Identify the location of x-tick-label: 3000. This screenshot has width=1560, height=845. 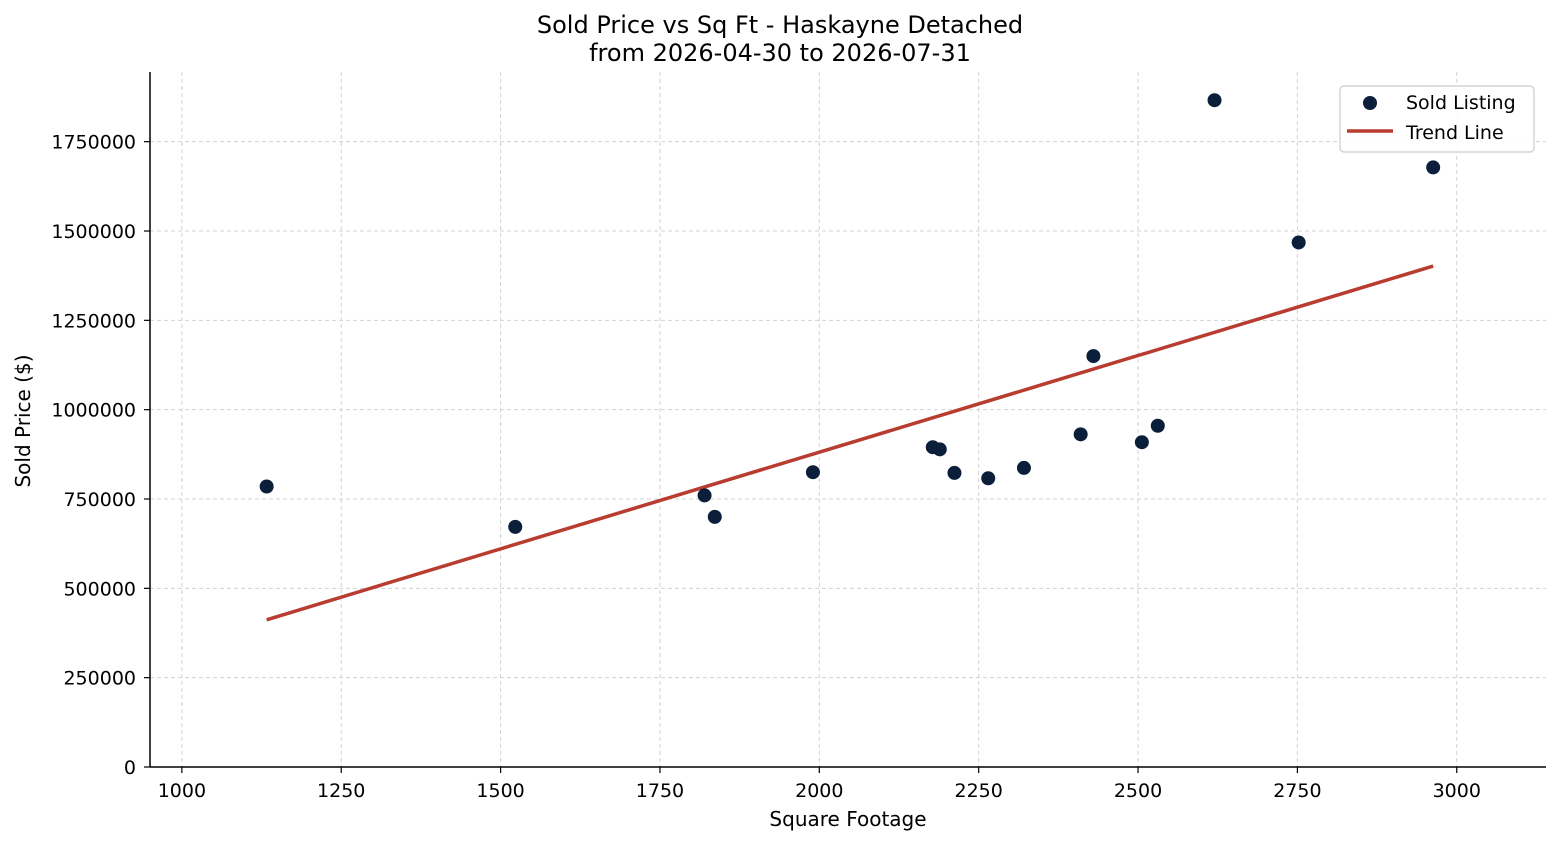
(1457, 791).